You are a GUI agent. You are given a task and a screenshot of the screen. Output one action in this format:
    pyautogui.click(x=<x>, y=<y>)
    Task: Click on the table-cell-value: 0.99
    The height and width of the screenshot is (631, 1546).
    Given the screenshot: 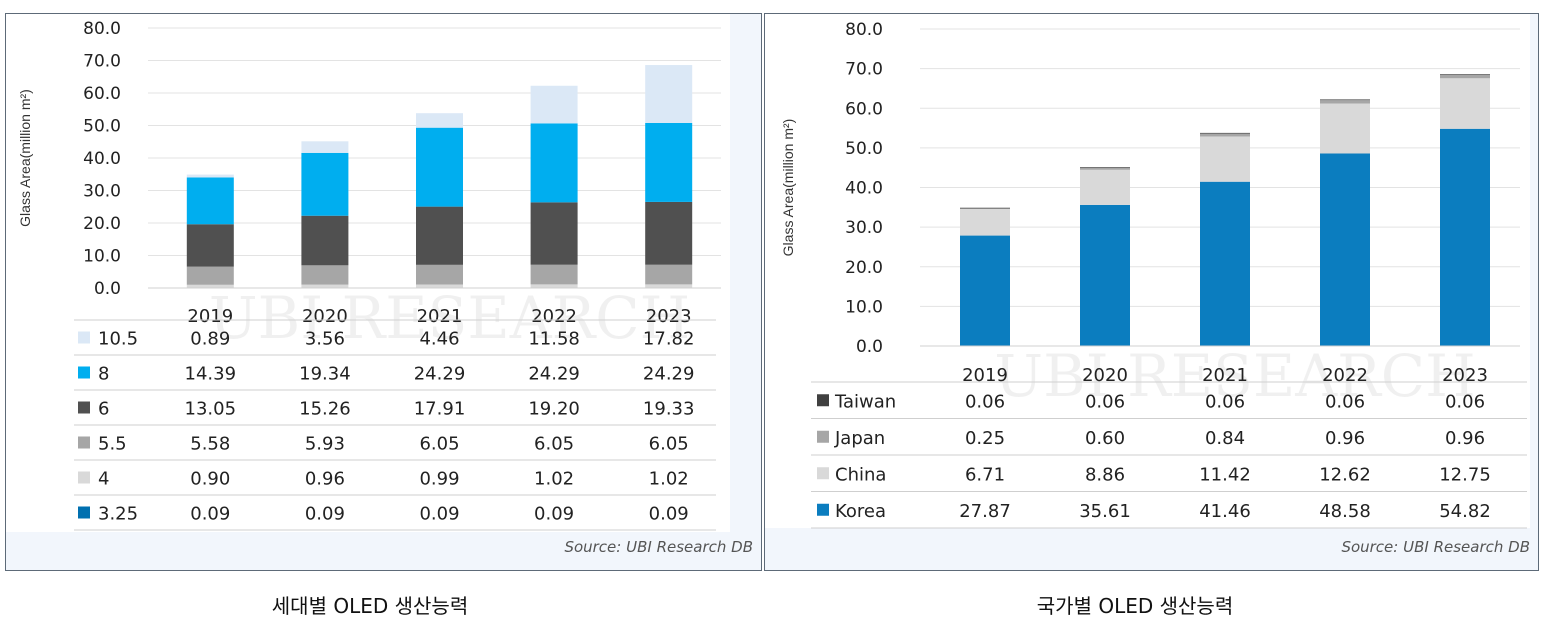 What is the action you would take?
    pyautogui.click(x=439, y=479)
    